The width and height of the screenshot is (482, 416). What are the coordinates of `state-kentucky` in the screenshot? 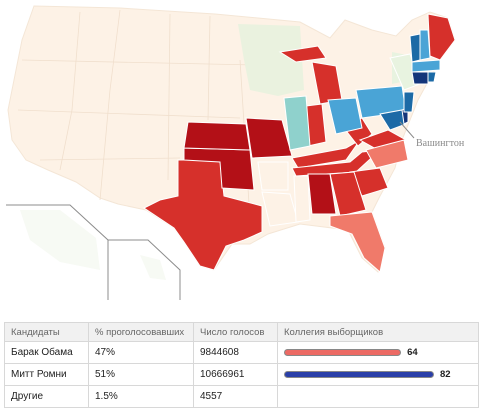 It's located at (326, 154).